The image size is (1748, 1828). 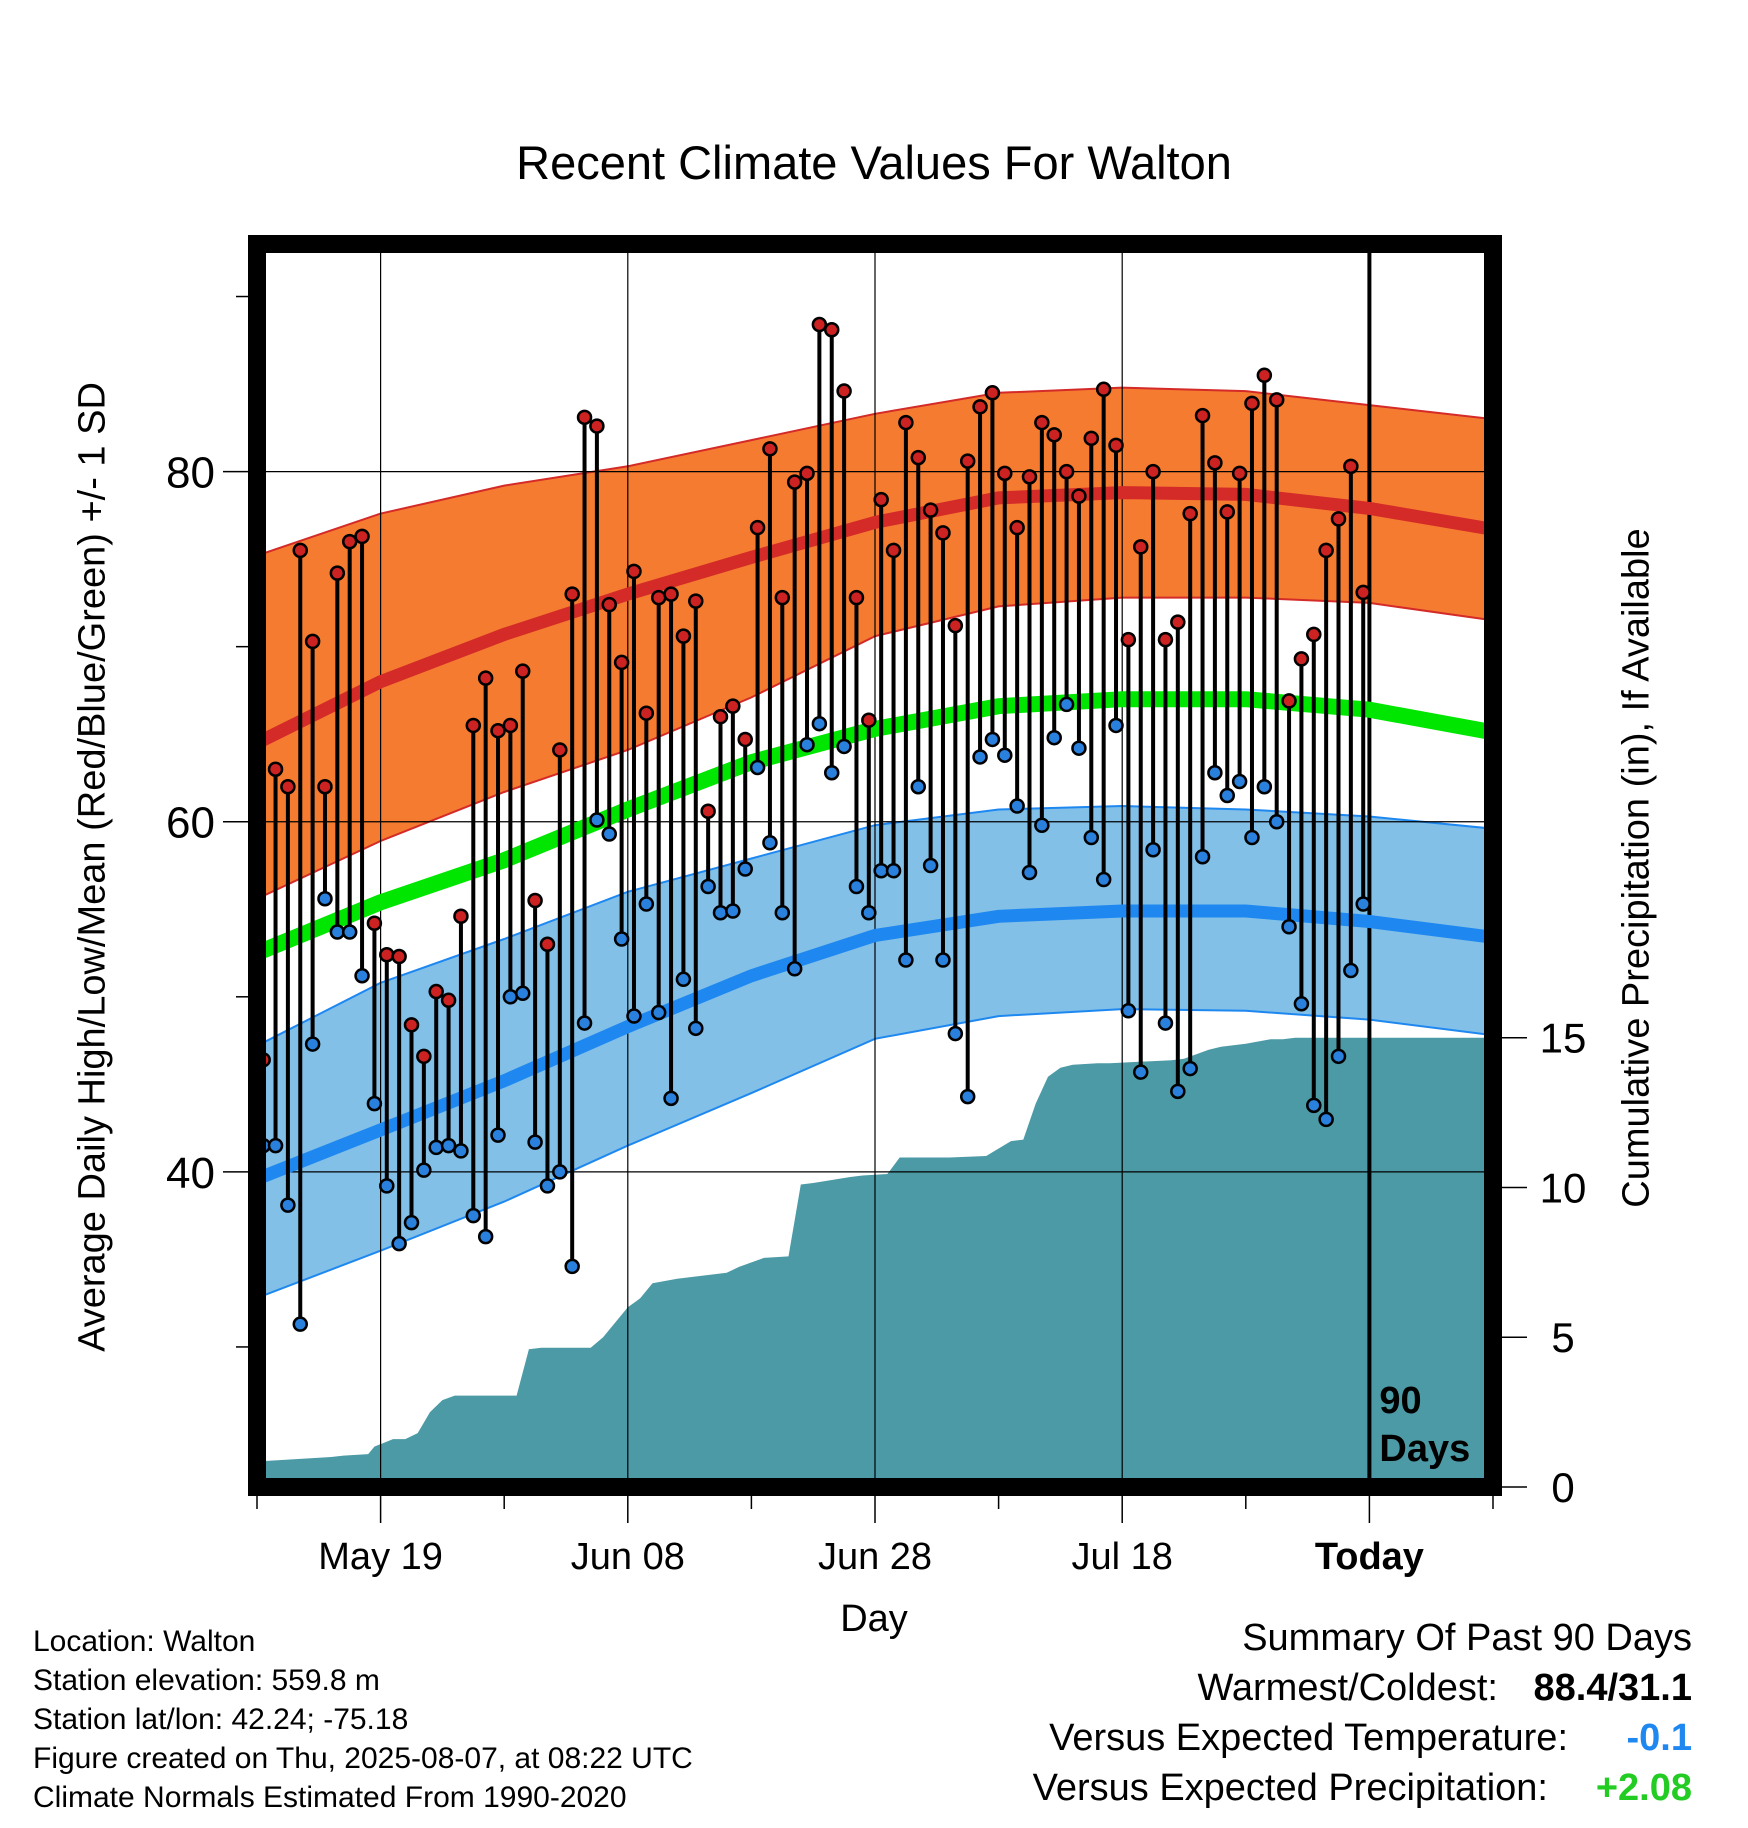 What do you see at coordinates (144, 1641) in the screenshot?
I see `location-text: Location: Walton` at bounding box center [144, 1641].